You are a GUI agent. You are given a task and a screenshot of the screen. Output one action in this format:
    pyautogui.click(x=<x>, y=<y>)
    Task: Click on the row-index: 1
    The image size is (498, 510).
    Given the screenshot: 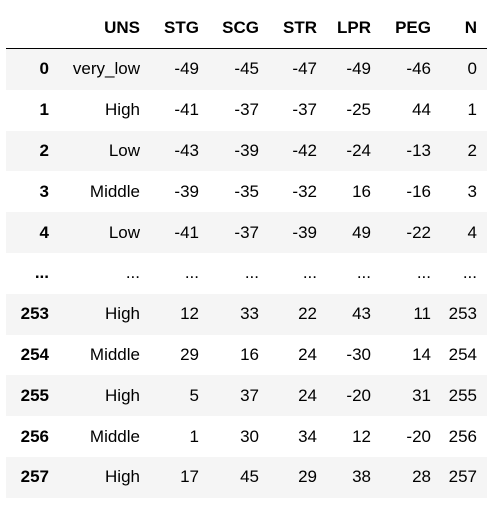 What is the action you would take?
    pyautogui.click(x=44, y=110)
    